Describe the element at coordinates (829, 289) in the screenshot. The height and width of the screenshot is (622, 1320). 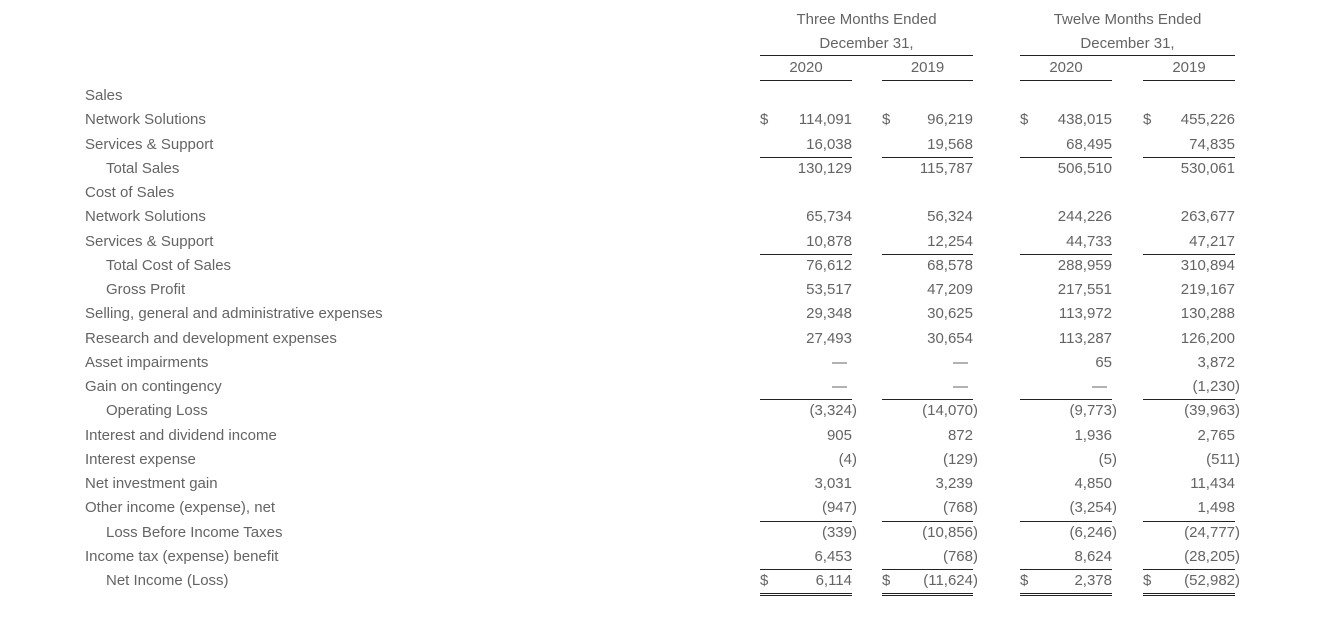
I see `value-text: 53,517` at that location.